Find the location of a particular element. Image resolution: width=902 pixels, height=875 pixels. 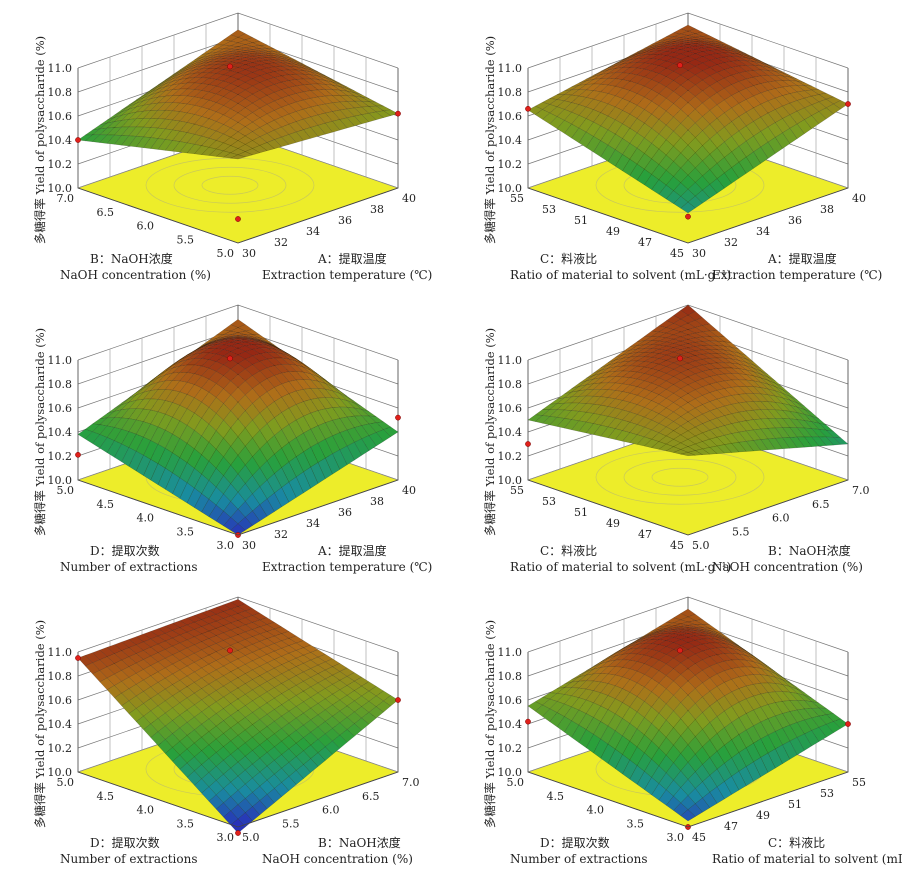

left-axis-title-en: NaOH concentration (%) is located at coordinates (135, 275).